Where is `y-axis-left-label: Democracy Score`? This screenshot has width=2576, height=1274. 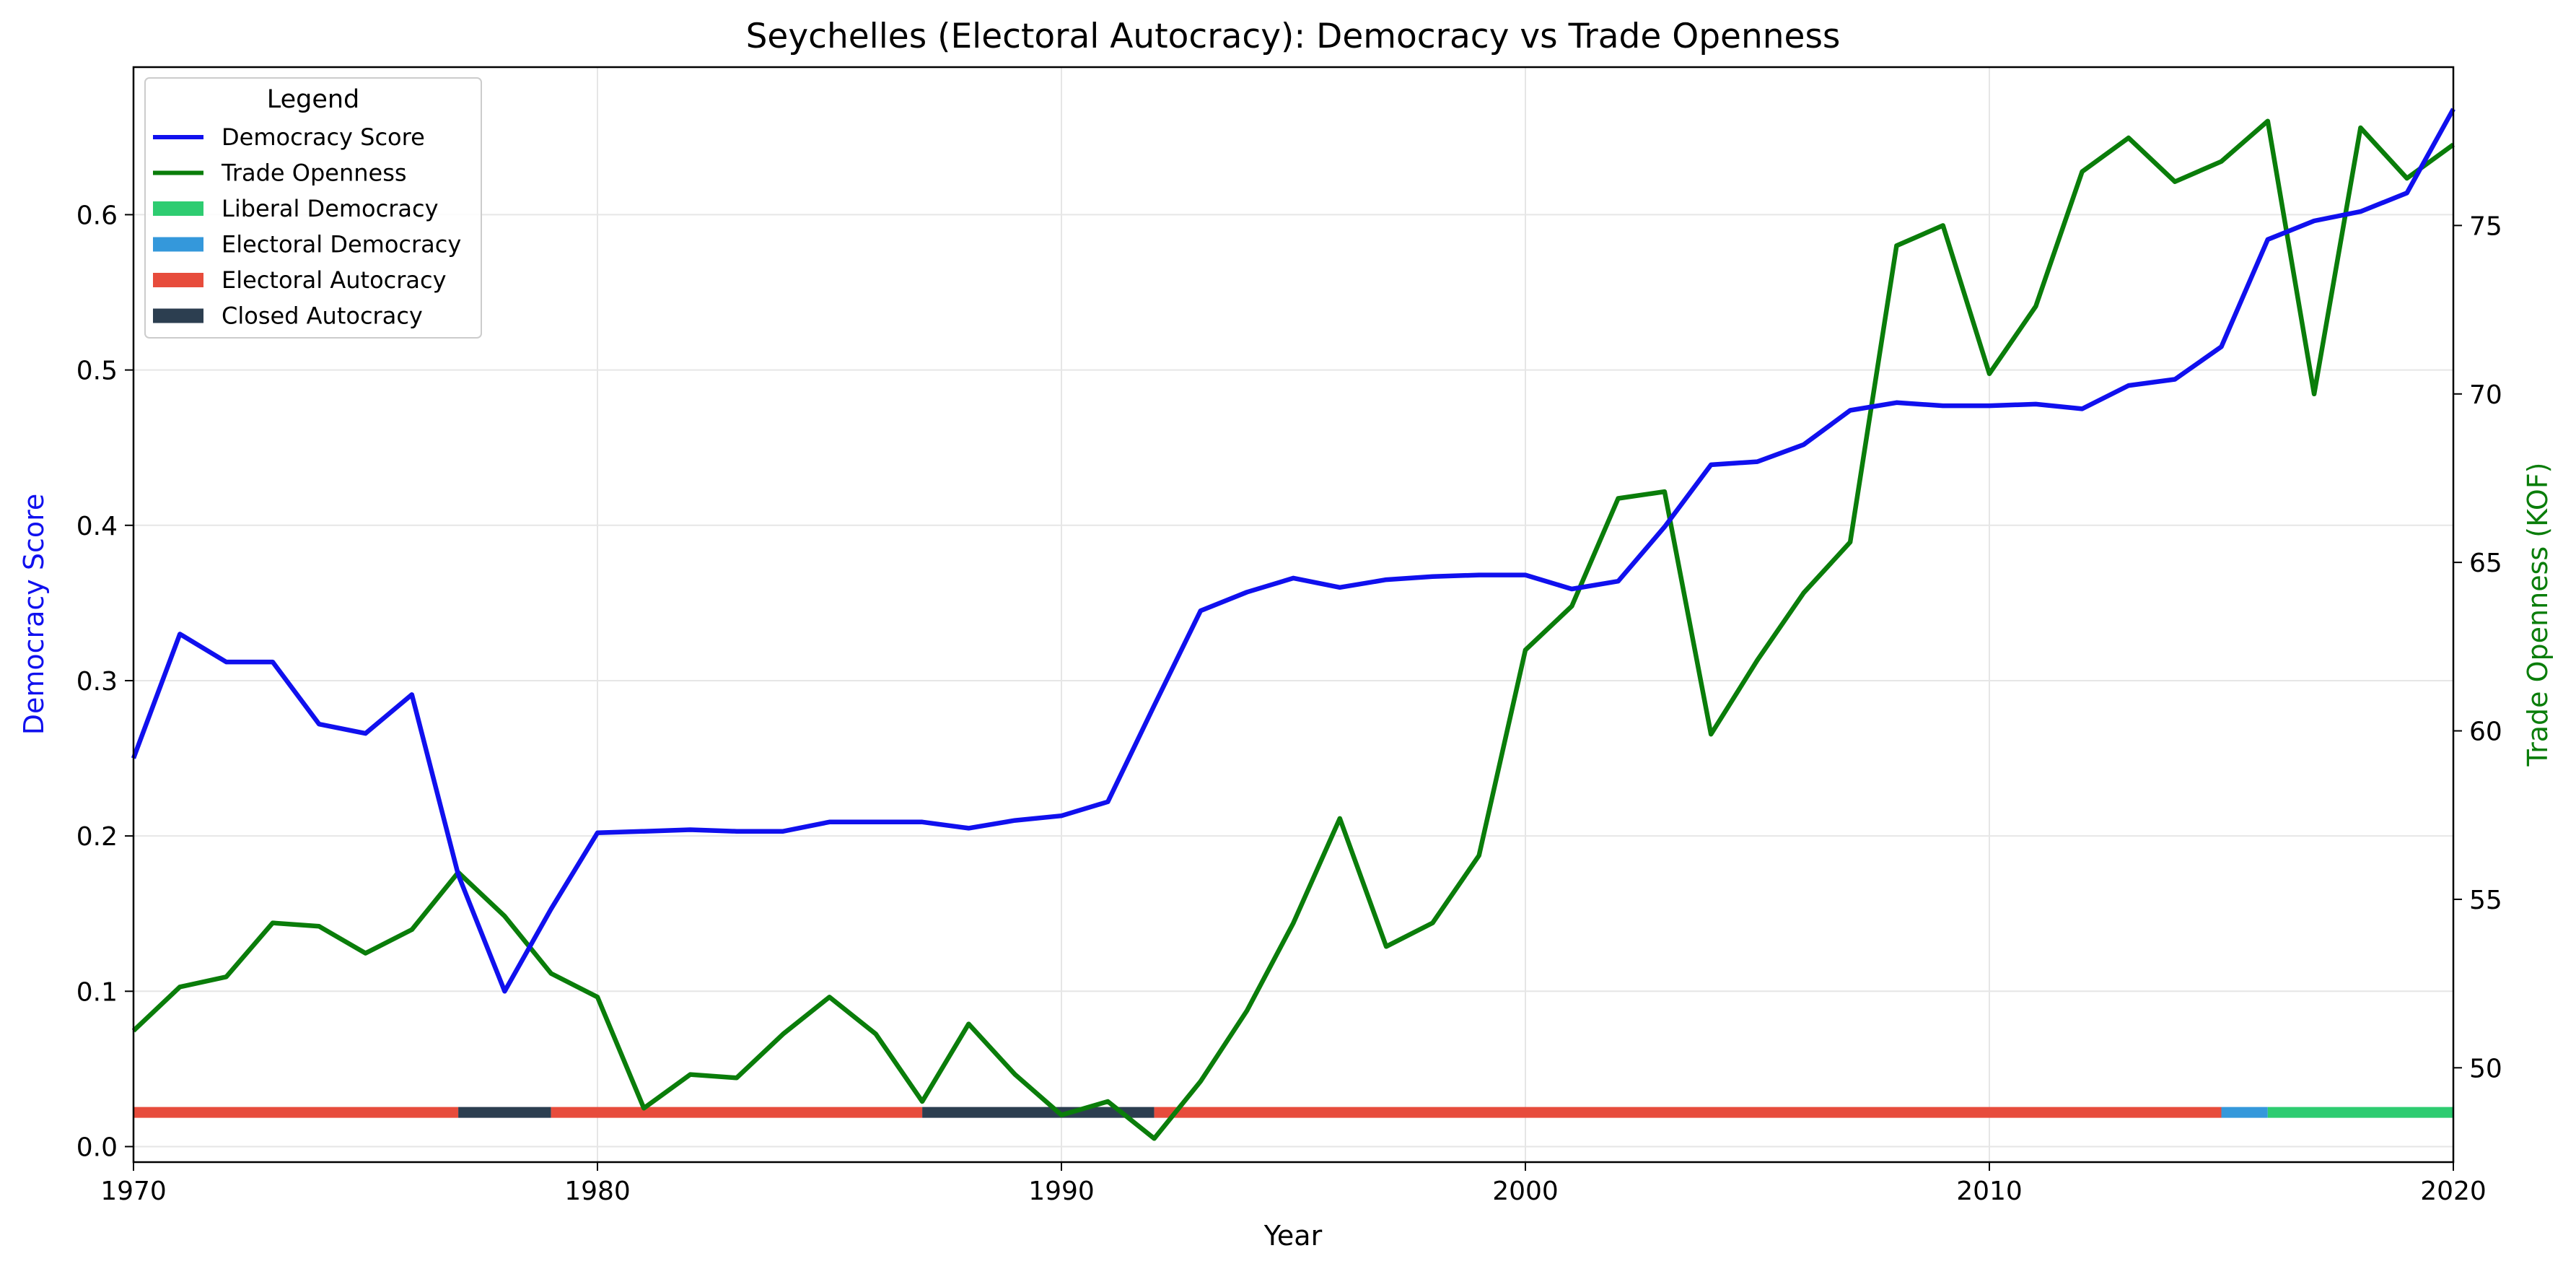
y-axis-left-label: Democracy Score is located at coordinates (34, 615).